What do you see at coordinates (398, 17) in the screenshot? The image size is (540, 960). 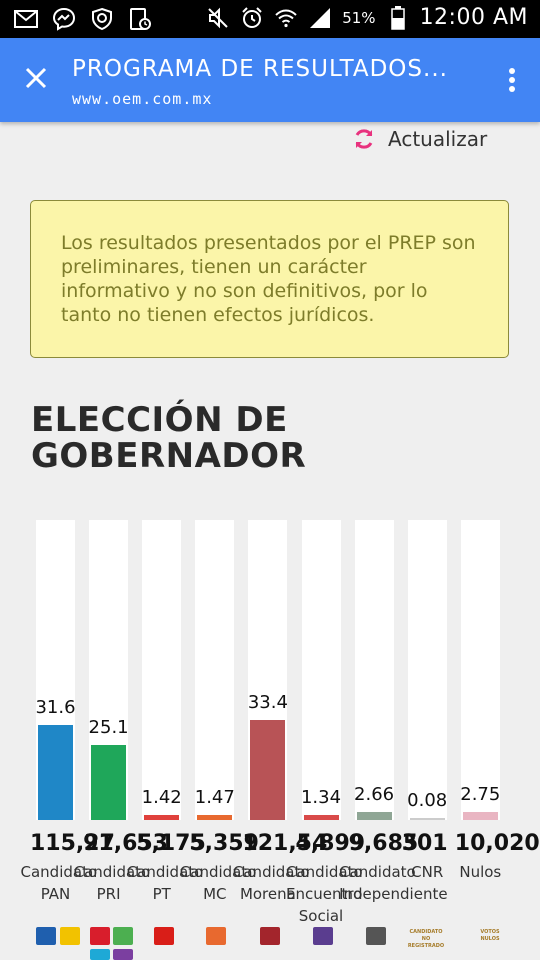 I see `battery-icon` at bounding box center [398, 17].